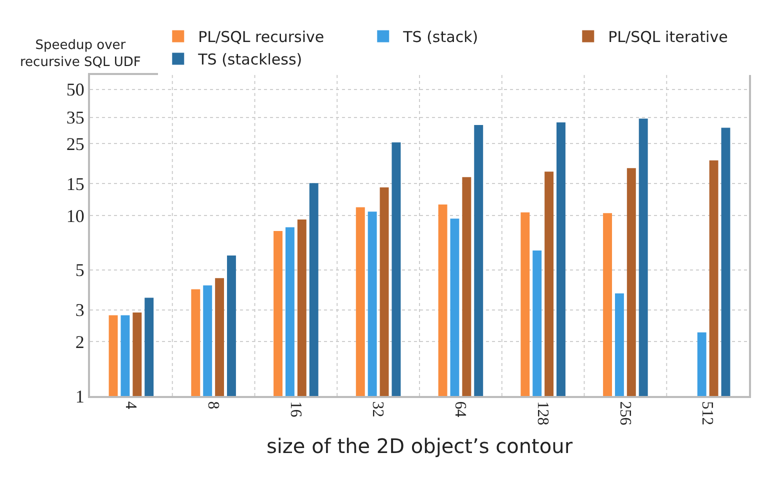 Image resolution: width=778 pixels, height=491 pixels. What do you see at coordinates (79, 270) in the screenshot?
I see `y-tick-label: 5` at bounding box center [79, 270].